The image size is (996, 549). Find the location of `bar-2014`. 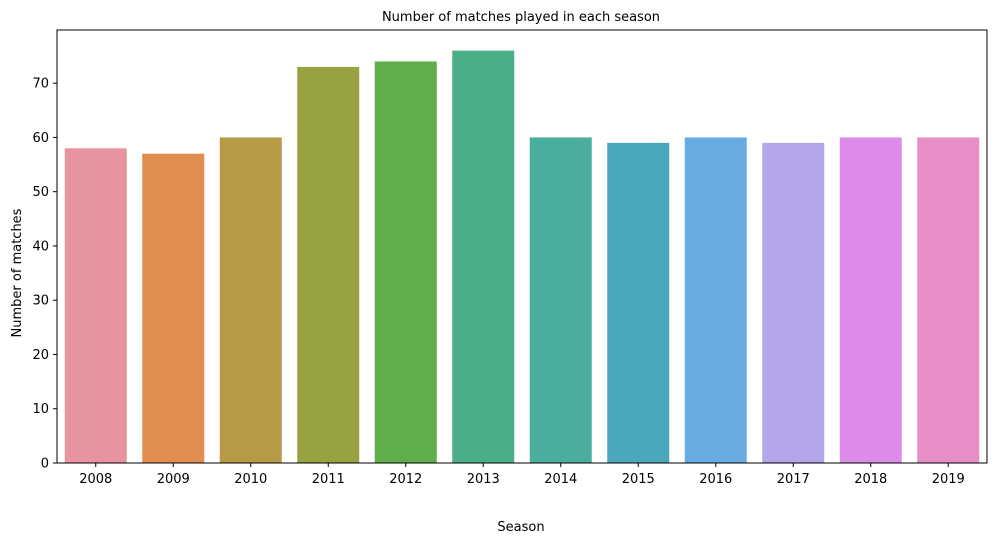

bar-2014 is located at coordinates (560, 300).